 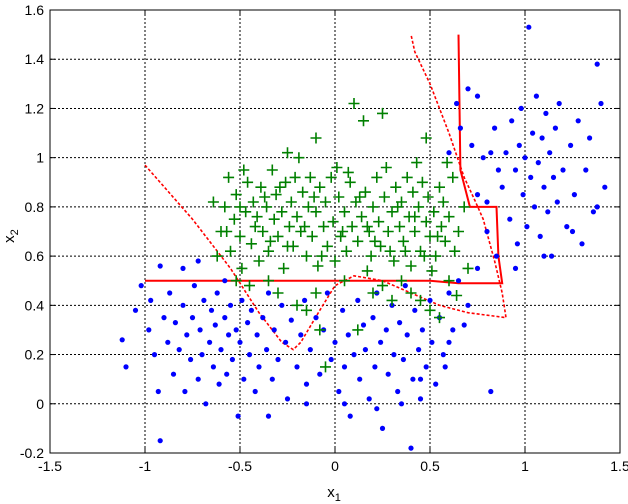 What do you see at coordinates (145, 466) in the screenshot?
I see `x-tick-label: -1` at bounding box center [145, 466].